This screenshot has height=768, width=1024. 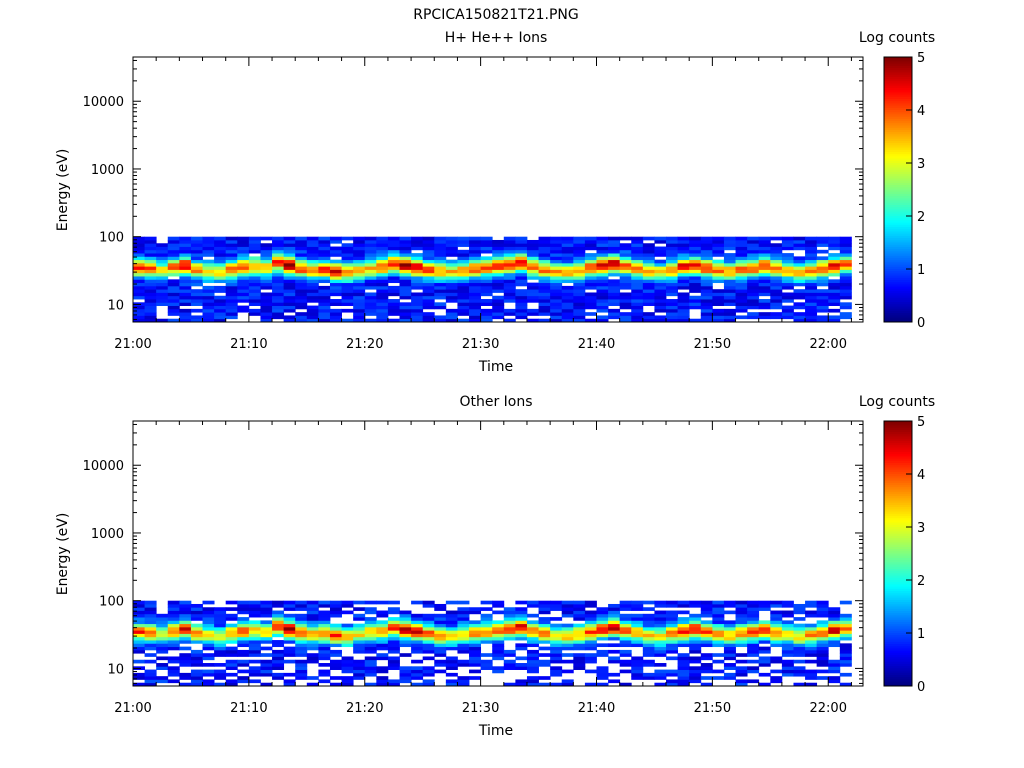 I want to click on colorbar-tick-label: 3, so click(x=921, y=164).